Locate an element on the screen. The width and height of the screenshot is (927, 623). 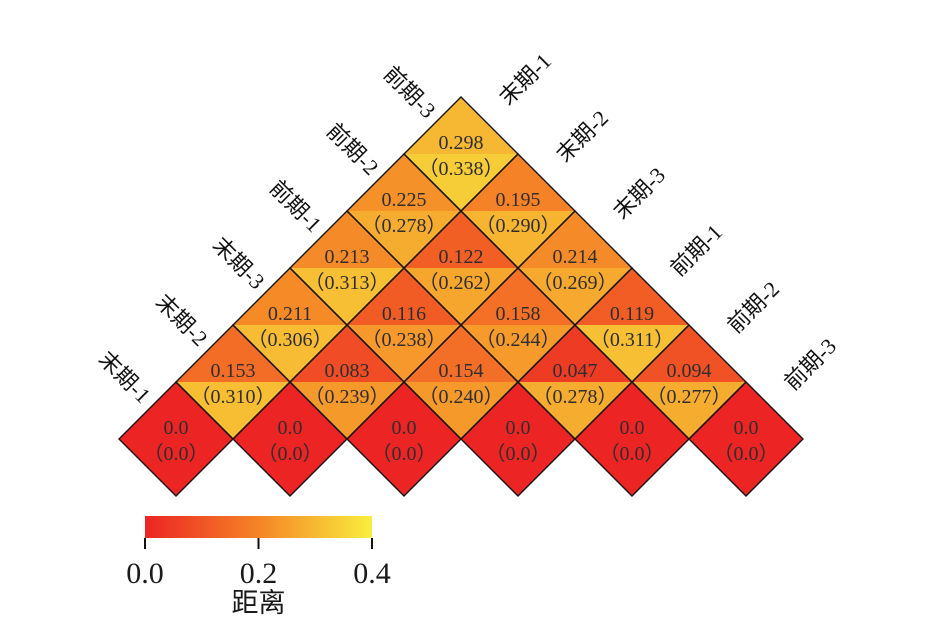
cell-border is located at coordinates (461, 154).